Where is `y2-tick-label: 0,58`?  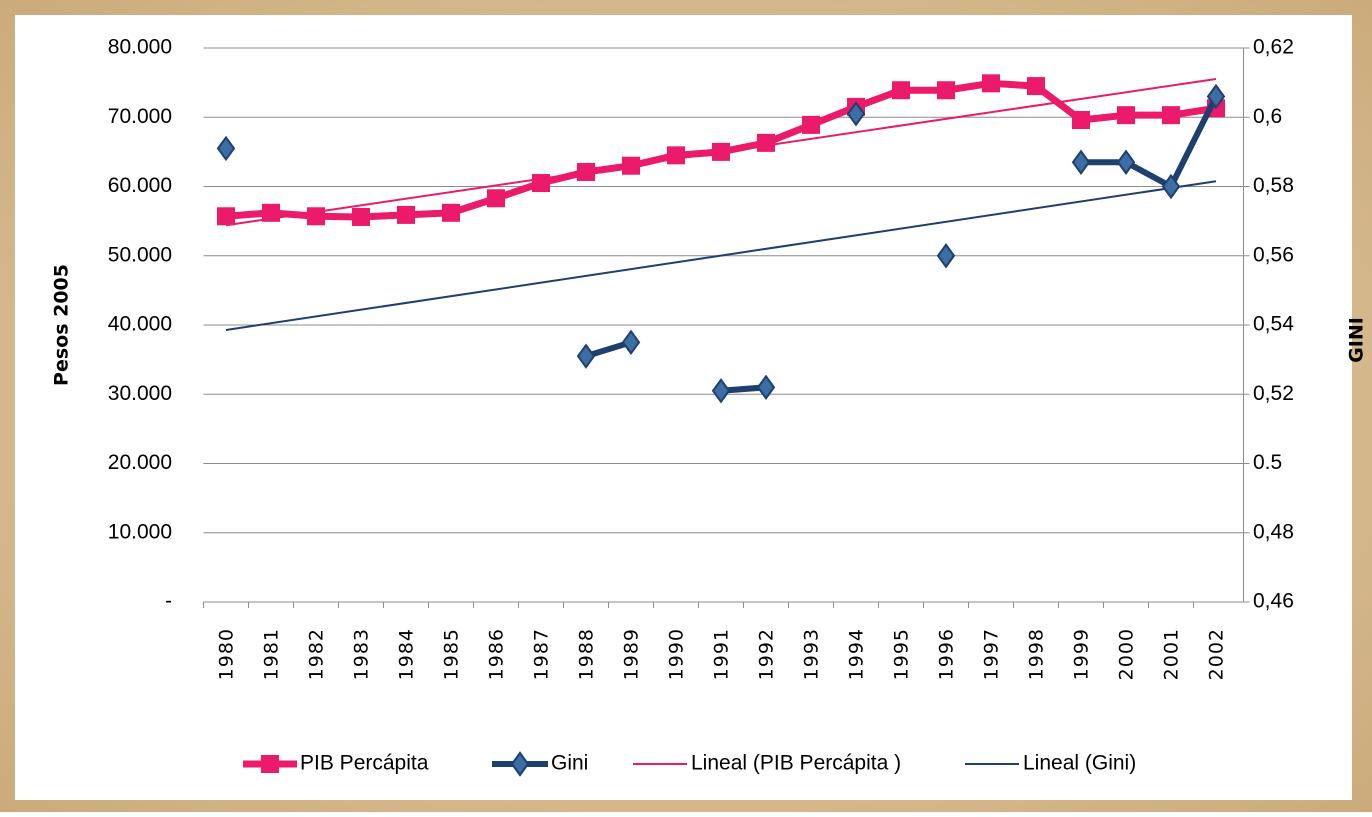
y2-tick-label: 0,58 is located at coordinates (1273, 185).